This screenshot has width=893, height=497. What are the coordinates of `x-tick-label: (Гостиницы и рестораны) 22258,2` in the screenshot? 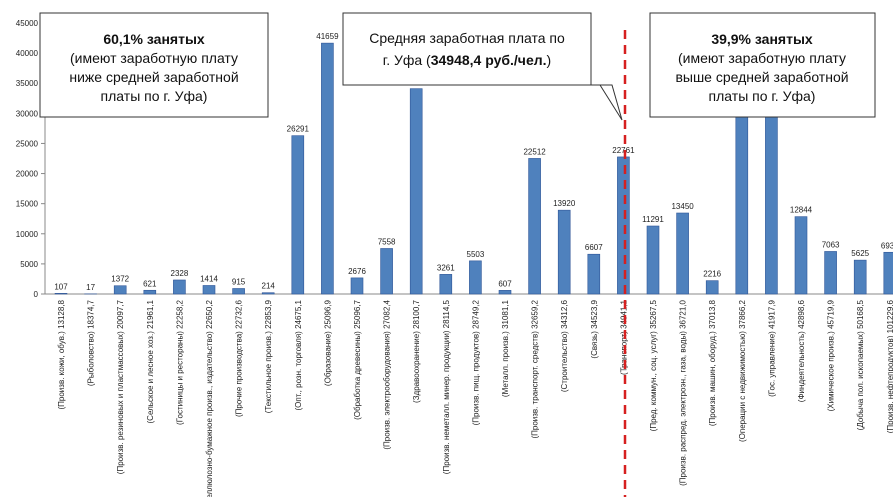 It's located at (179, 362).